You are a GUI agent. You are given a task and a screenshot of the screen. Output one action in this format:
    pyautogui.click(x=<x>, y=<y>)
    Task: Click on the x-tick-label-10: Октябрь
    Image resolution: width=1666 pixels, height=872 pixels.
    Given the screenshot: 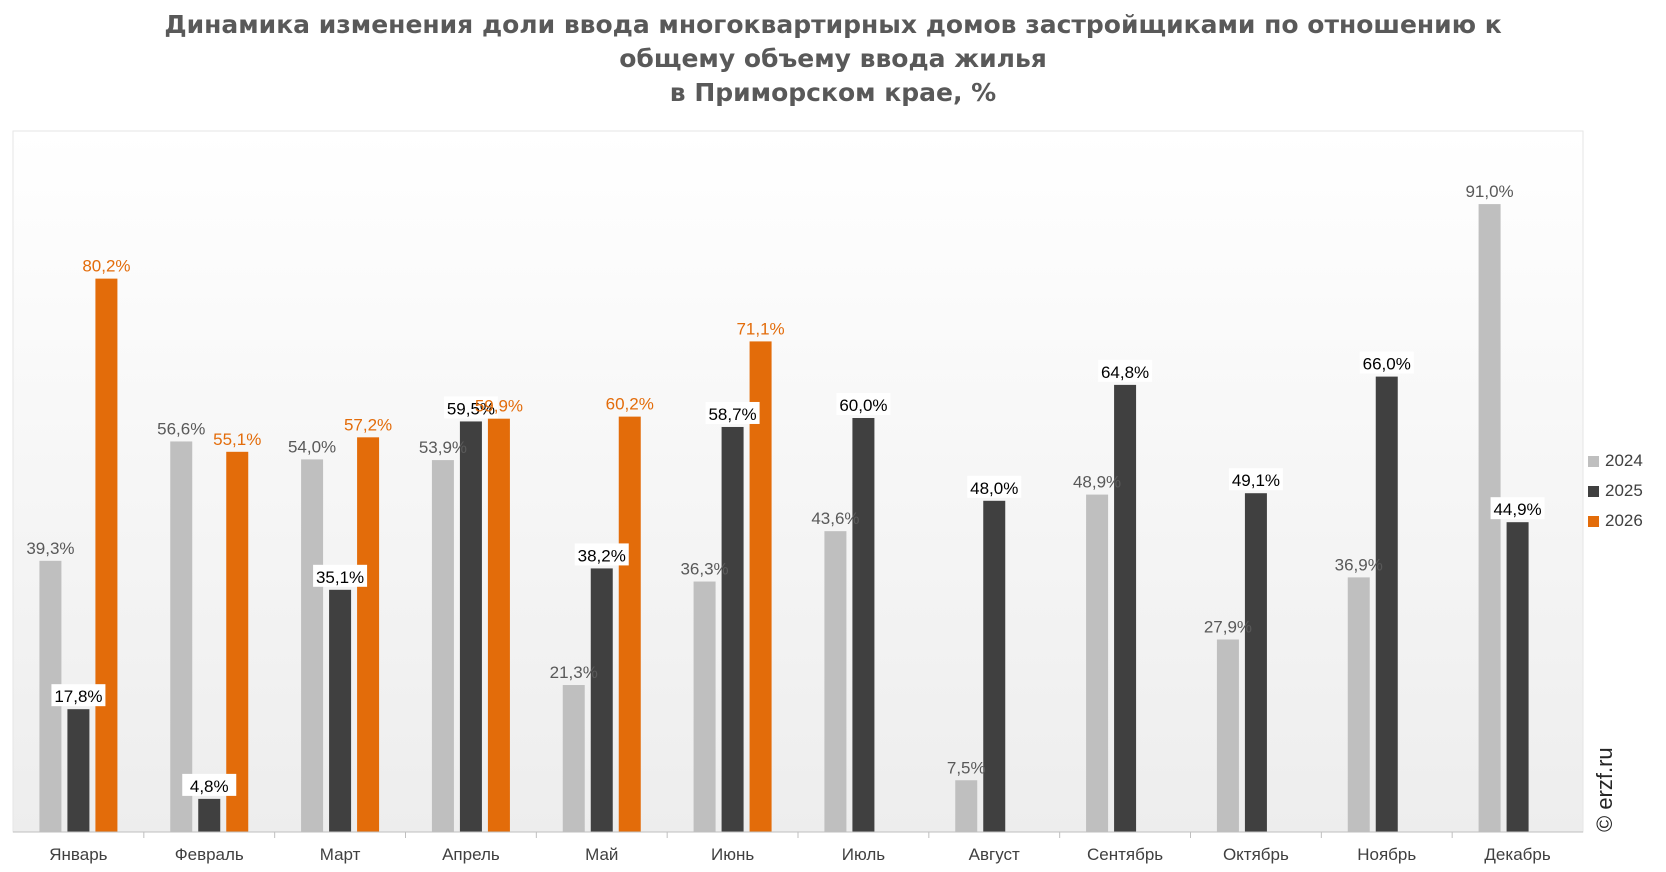 What is the action you would take?
    pyautogui.click(x=1256, y=854)
    